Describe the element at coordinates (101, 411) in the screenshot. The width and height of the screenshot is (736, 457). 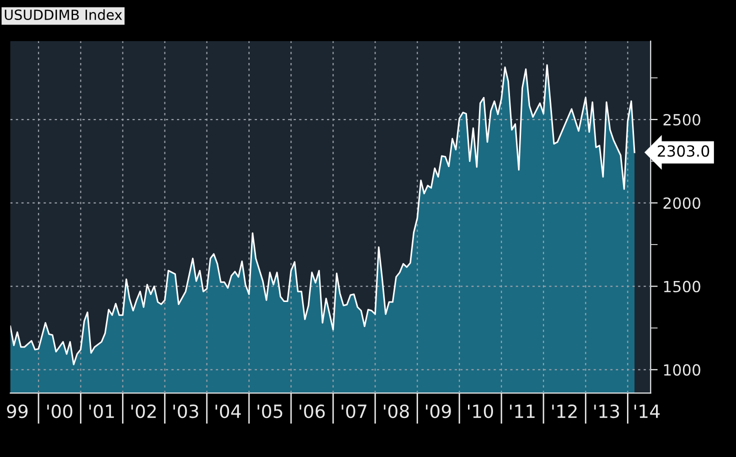
I see `x-tick-label: '01` at that location.